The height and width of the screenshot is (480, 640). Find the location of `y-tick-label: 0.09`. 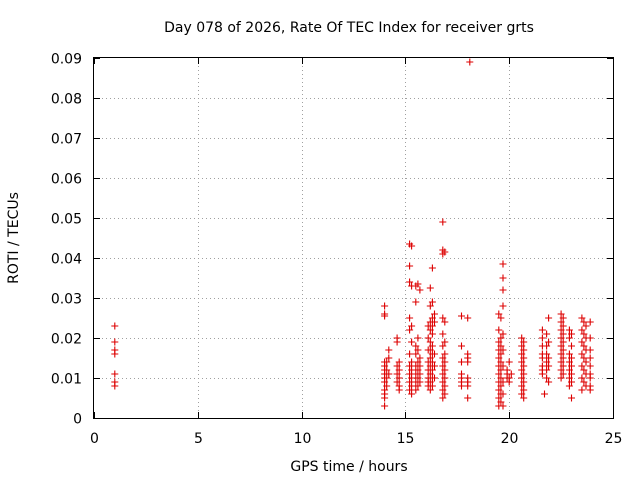

y-tick-label: 0.09 is located at coordinates (66, 60).